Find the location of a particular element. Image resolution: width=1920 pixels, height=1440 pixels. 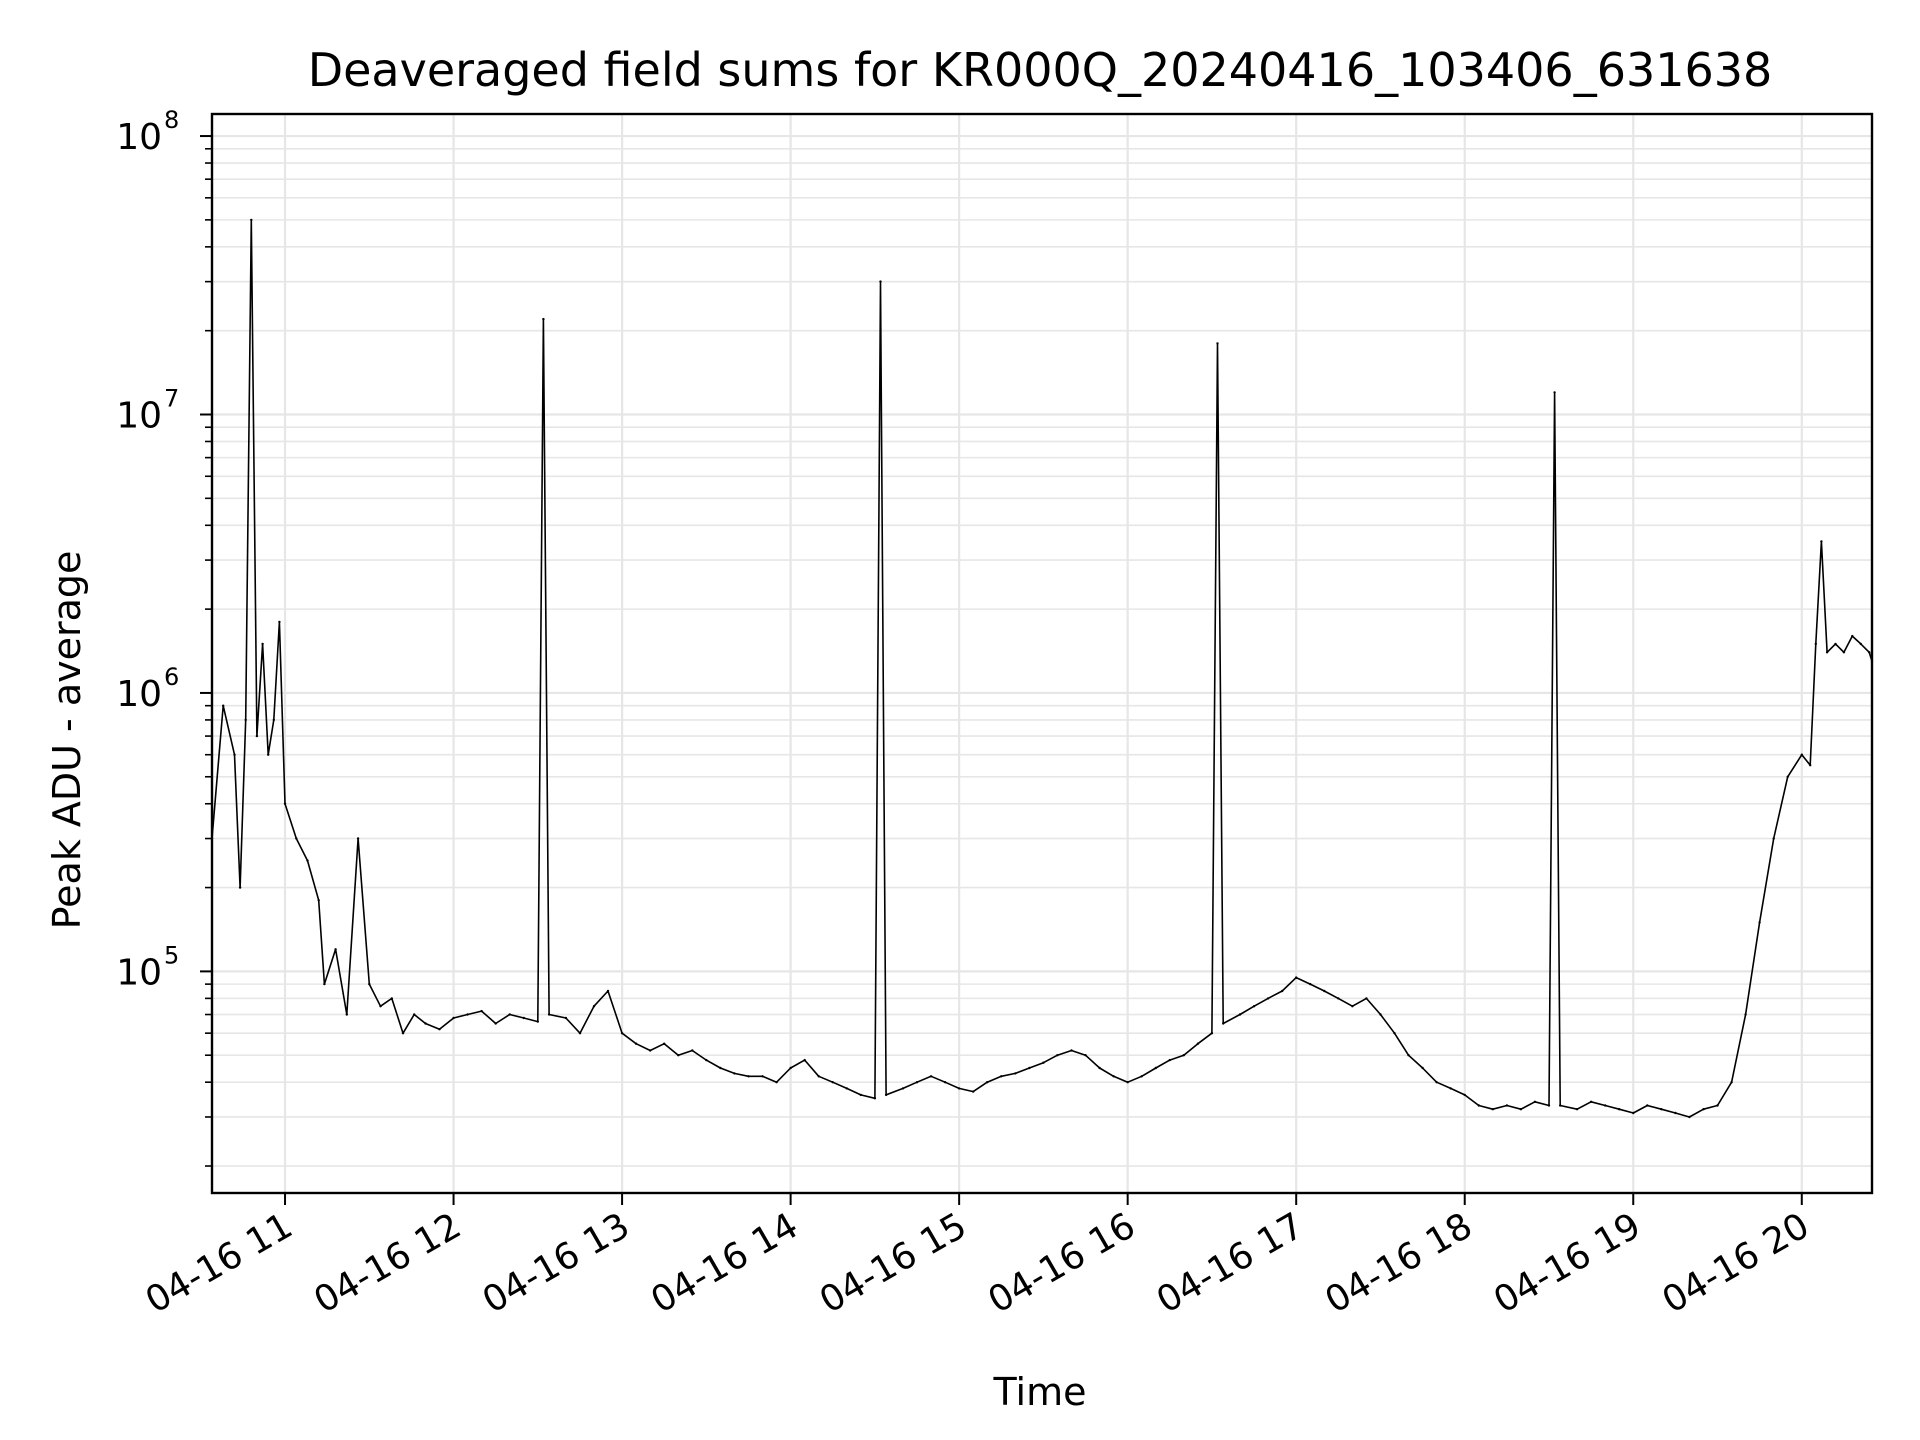

x-axis-label: Time is located at coordinates (1040, 1392).